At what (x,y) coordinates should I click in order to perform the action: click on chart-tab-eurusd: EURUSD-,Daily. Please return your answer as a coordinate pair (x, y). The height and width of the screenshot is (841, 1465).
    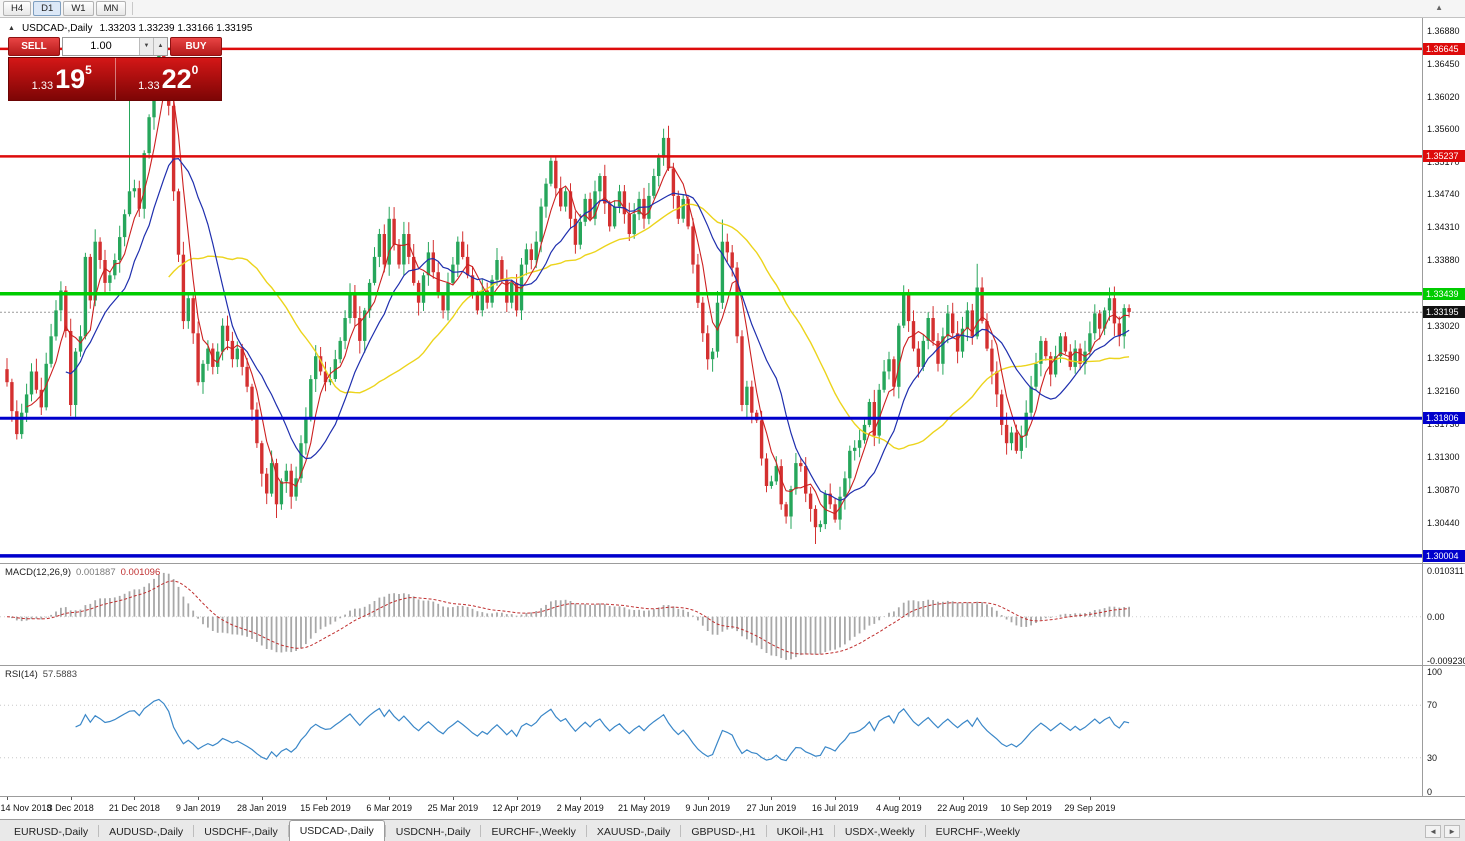
    Looking at the image, I should click on (51, 832).